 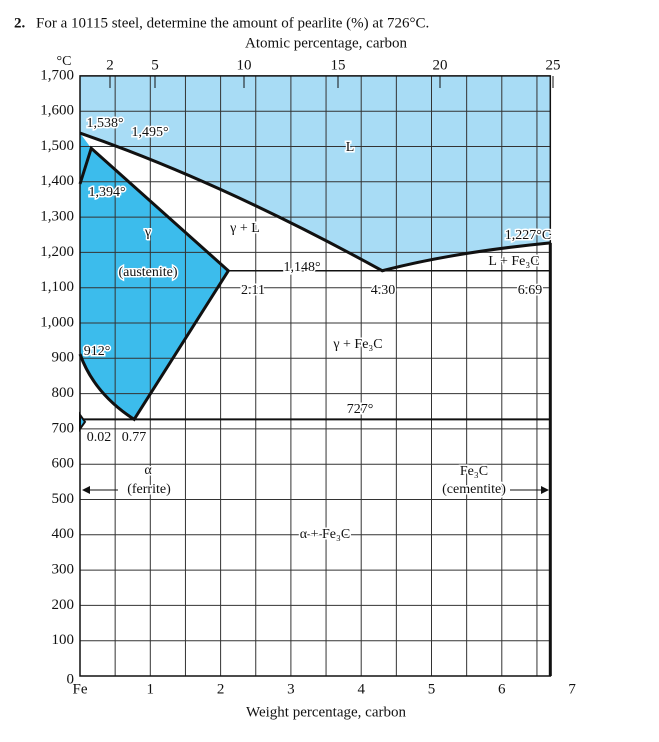 What do you see at coordinates (383, 290) in the screenshot?
I see `region-label: 4.30` at bounding box center [383, 290].